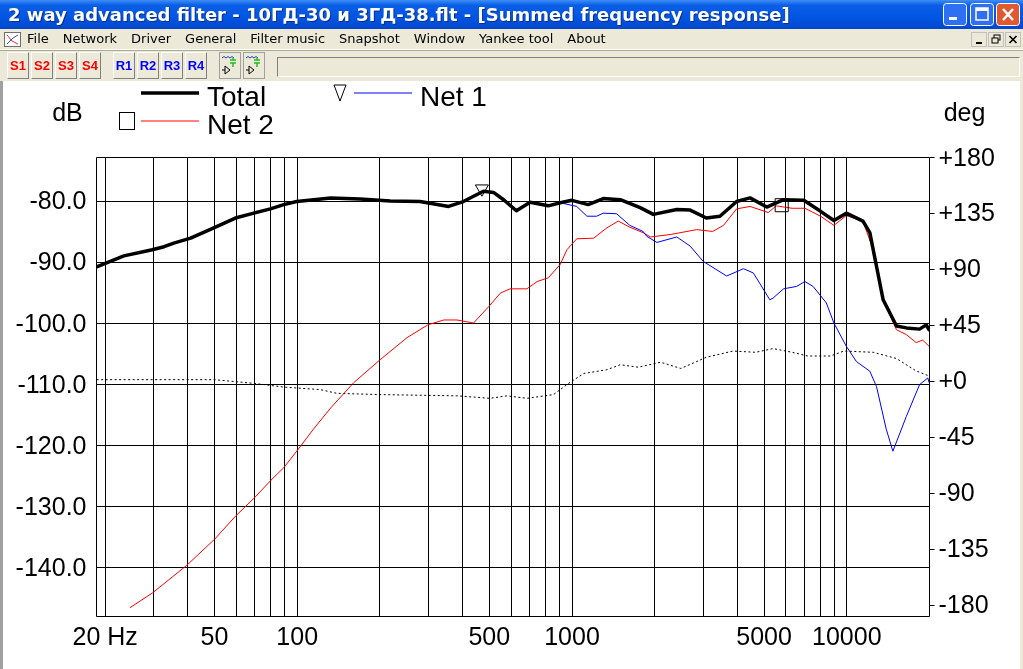 This screenshot has height=669, width=1023. What do you see at coordinates (237, 96) in the screenshot?
I see `legend-label: Total` at bounding box center [237, 96].